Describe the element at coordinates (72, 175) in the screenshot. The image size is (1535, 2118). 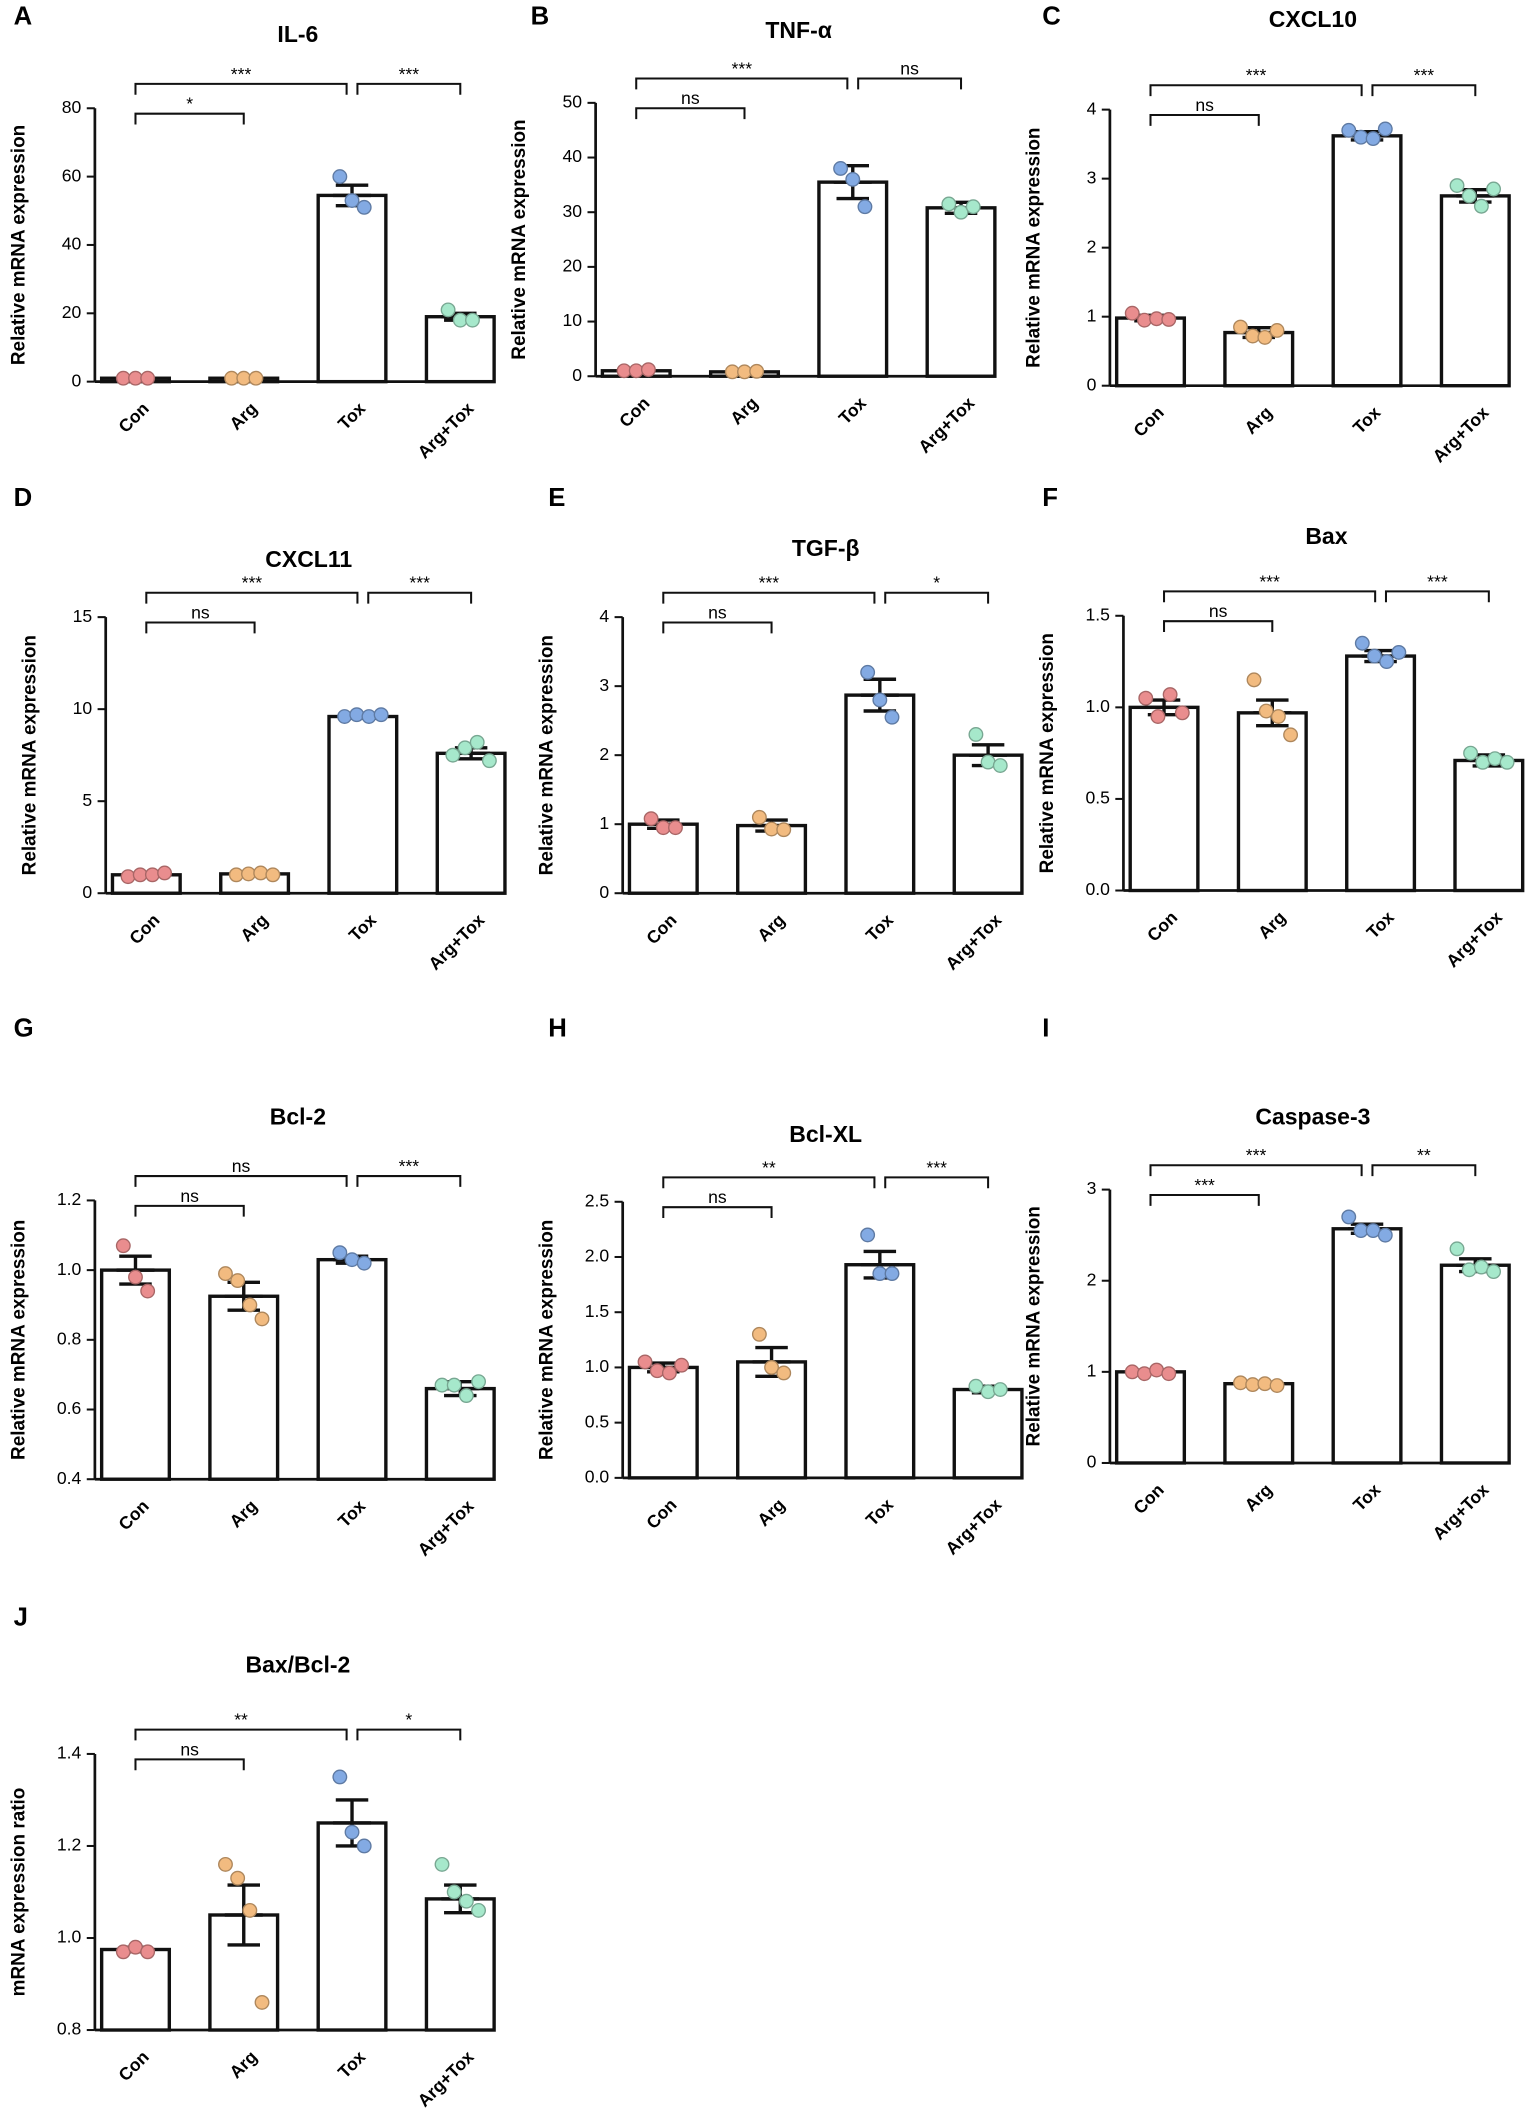
I see `y-tick-label: 60` at that location.